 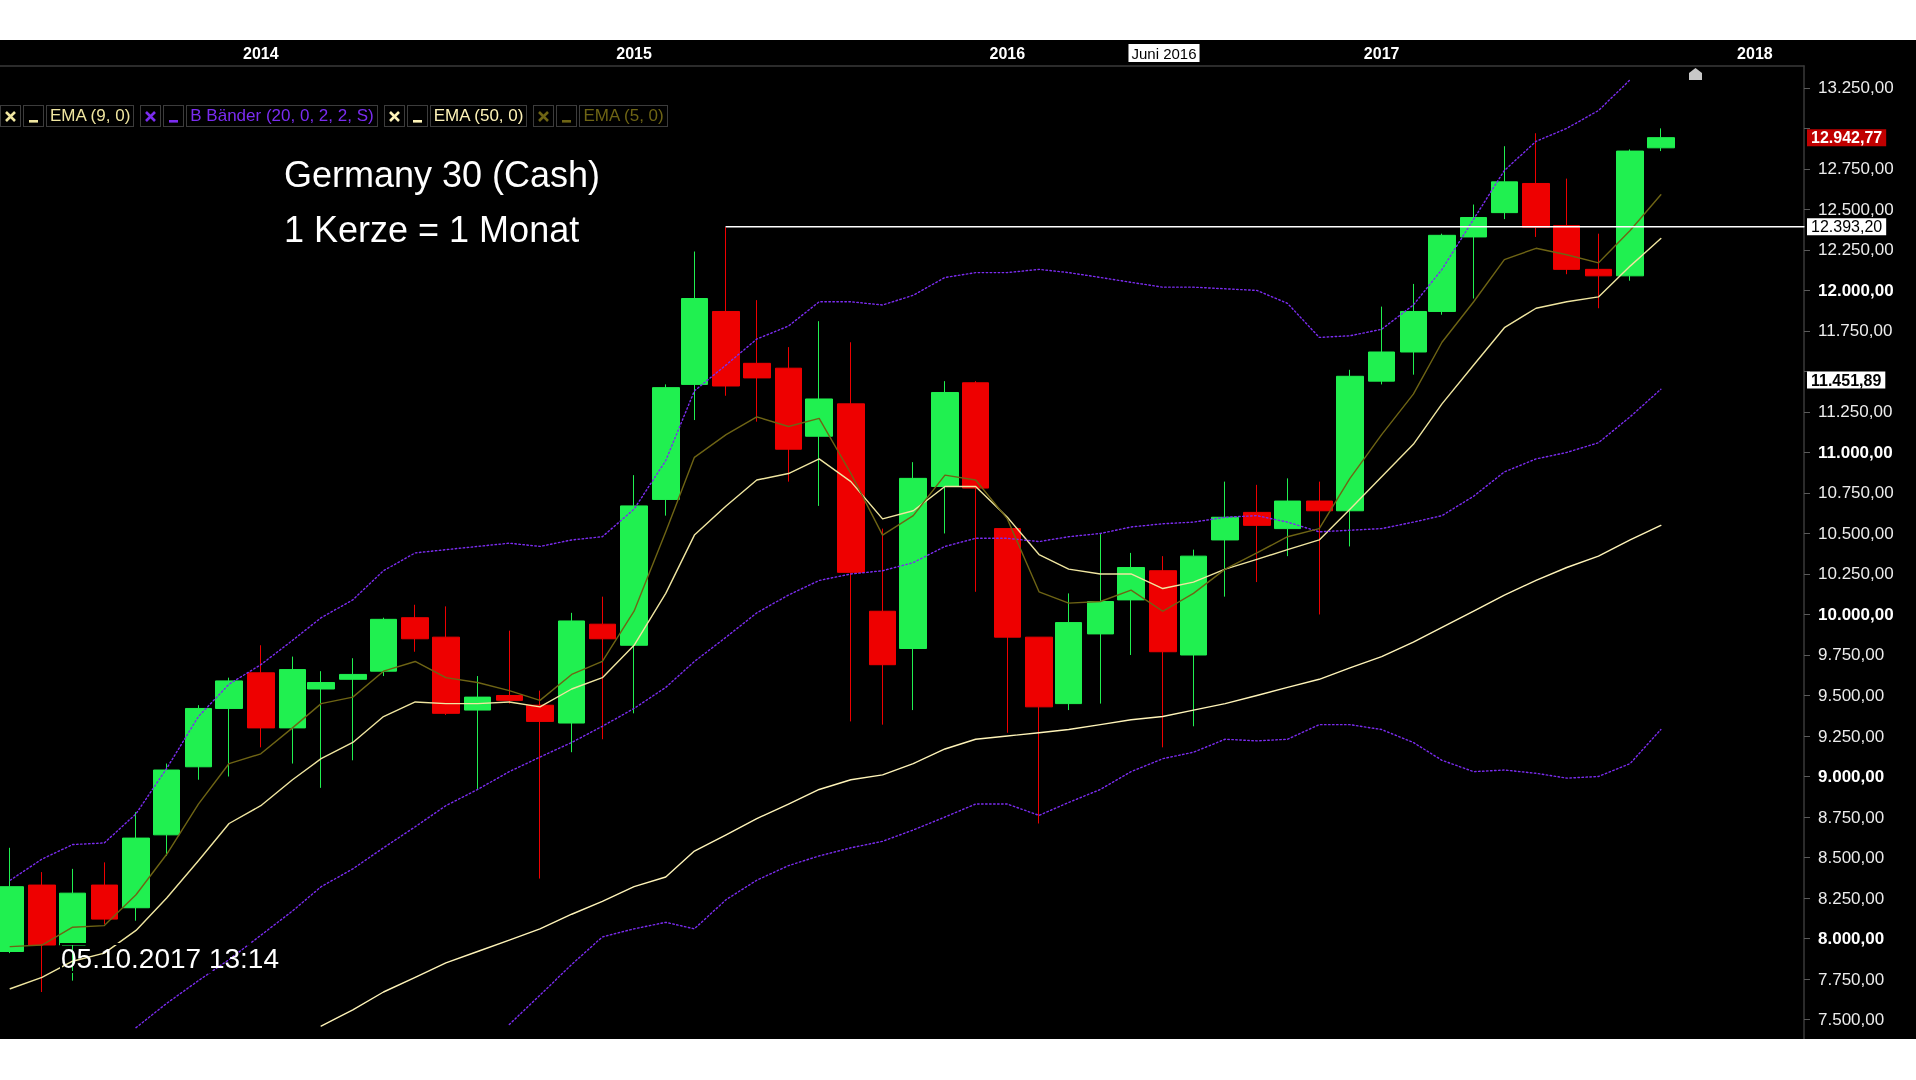 I want to click on y-tick-label: 12.500,00, so click(x=1856, y=209).